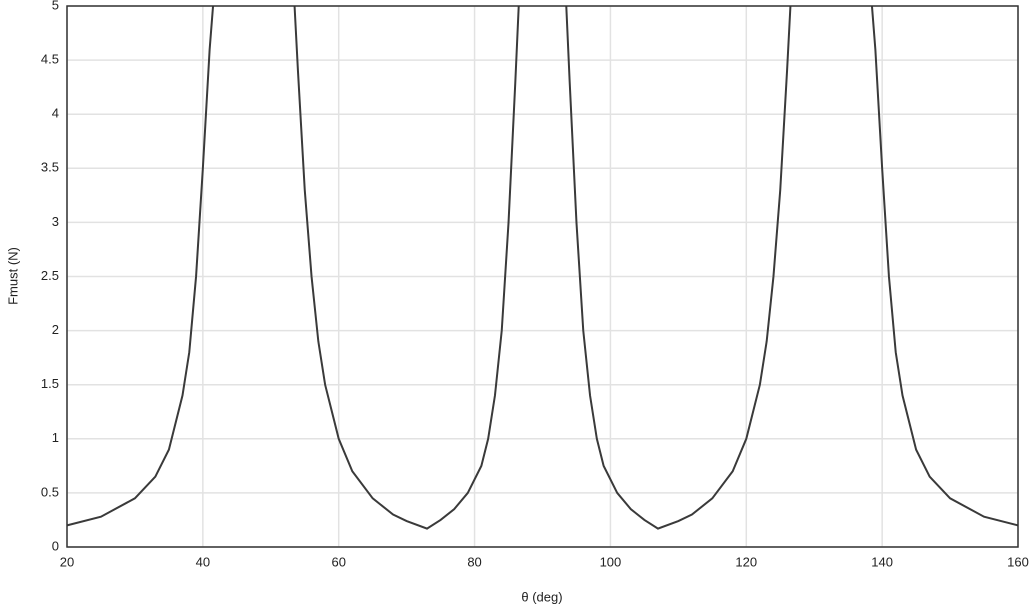 Image resolution: width=1029 pixels, height=608 pixels. Describe the element at coordinates (55, 329) in the screenshot. I see `y-tick-label: 2` at that location.